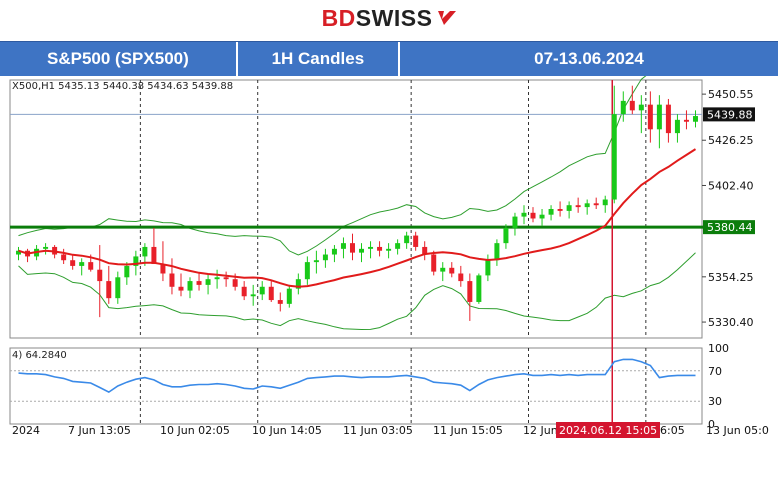 Image resolution: width=780 pixels, height=481 pixels. I want to click on rsi-tick-label: 0, so click(711, 424).